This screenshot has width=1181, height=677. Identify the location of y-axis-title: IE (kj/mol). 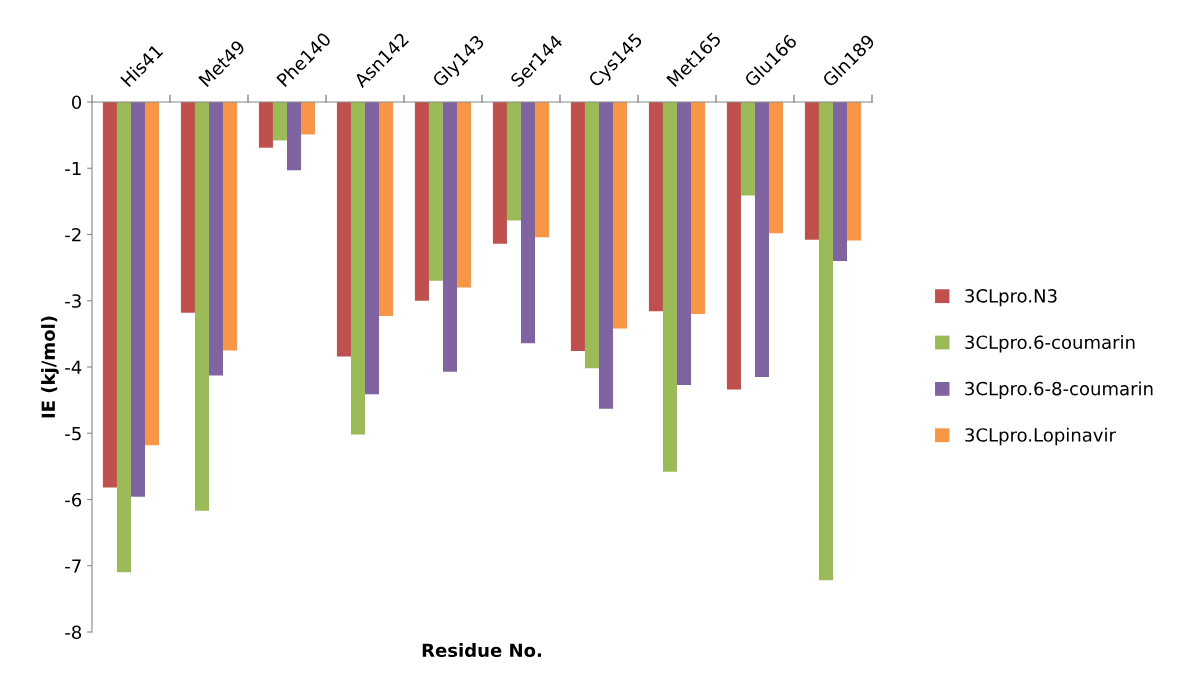
(50, 367).